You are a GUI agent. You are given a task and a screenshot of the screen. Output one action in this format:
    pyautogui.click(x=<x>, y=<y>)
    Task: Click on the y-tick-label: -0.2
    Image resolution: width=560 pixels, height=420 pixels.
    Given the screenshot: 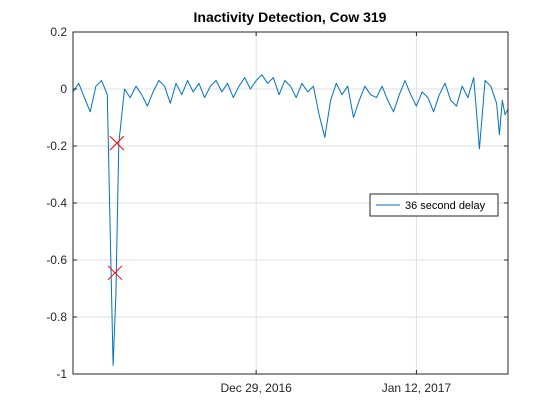 What is the action you would take?
    pyautogui.click(x=56, y=146)
    